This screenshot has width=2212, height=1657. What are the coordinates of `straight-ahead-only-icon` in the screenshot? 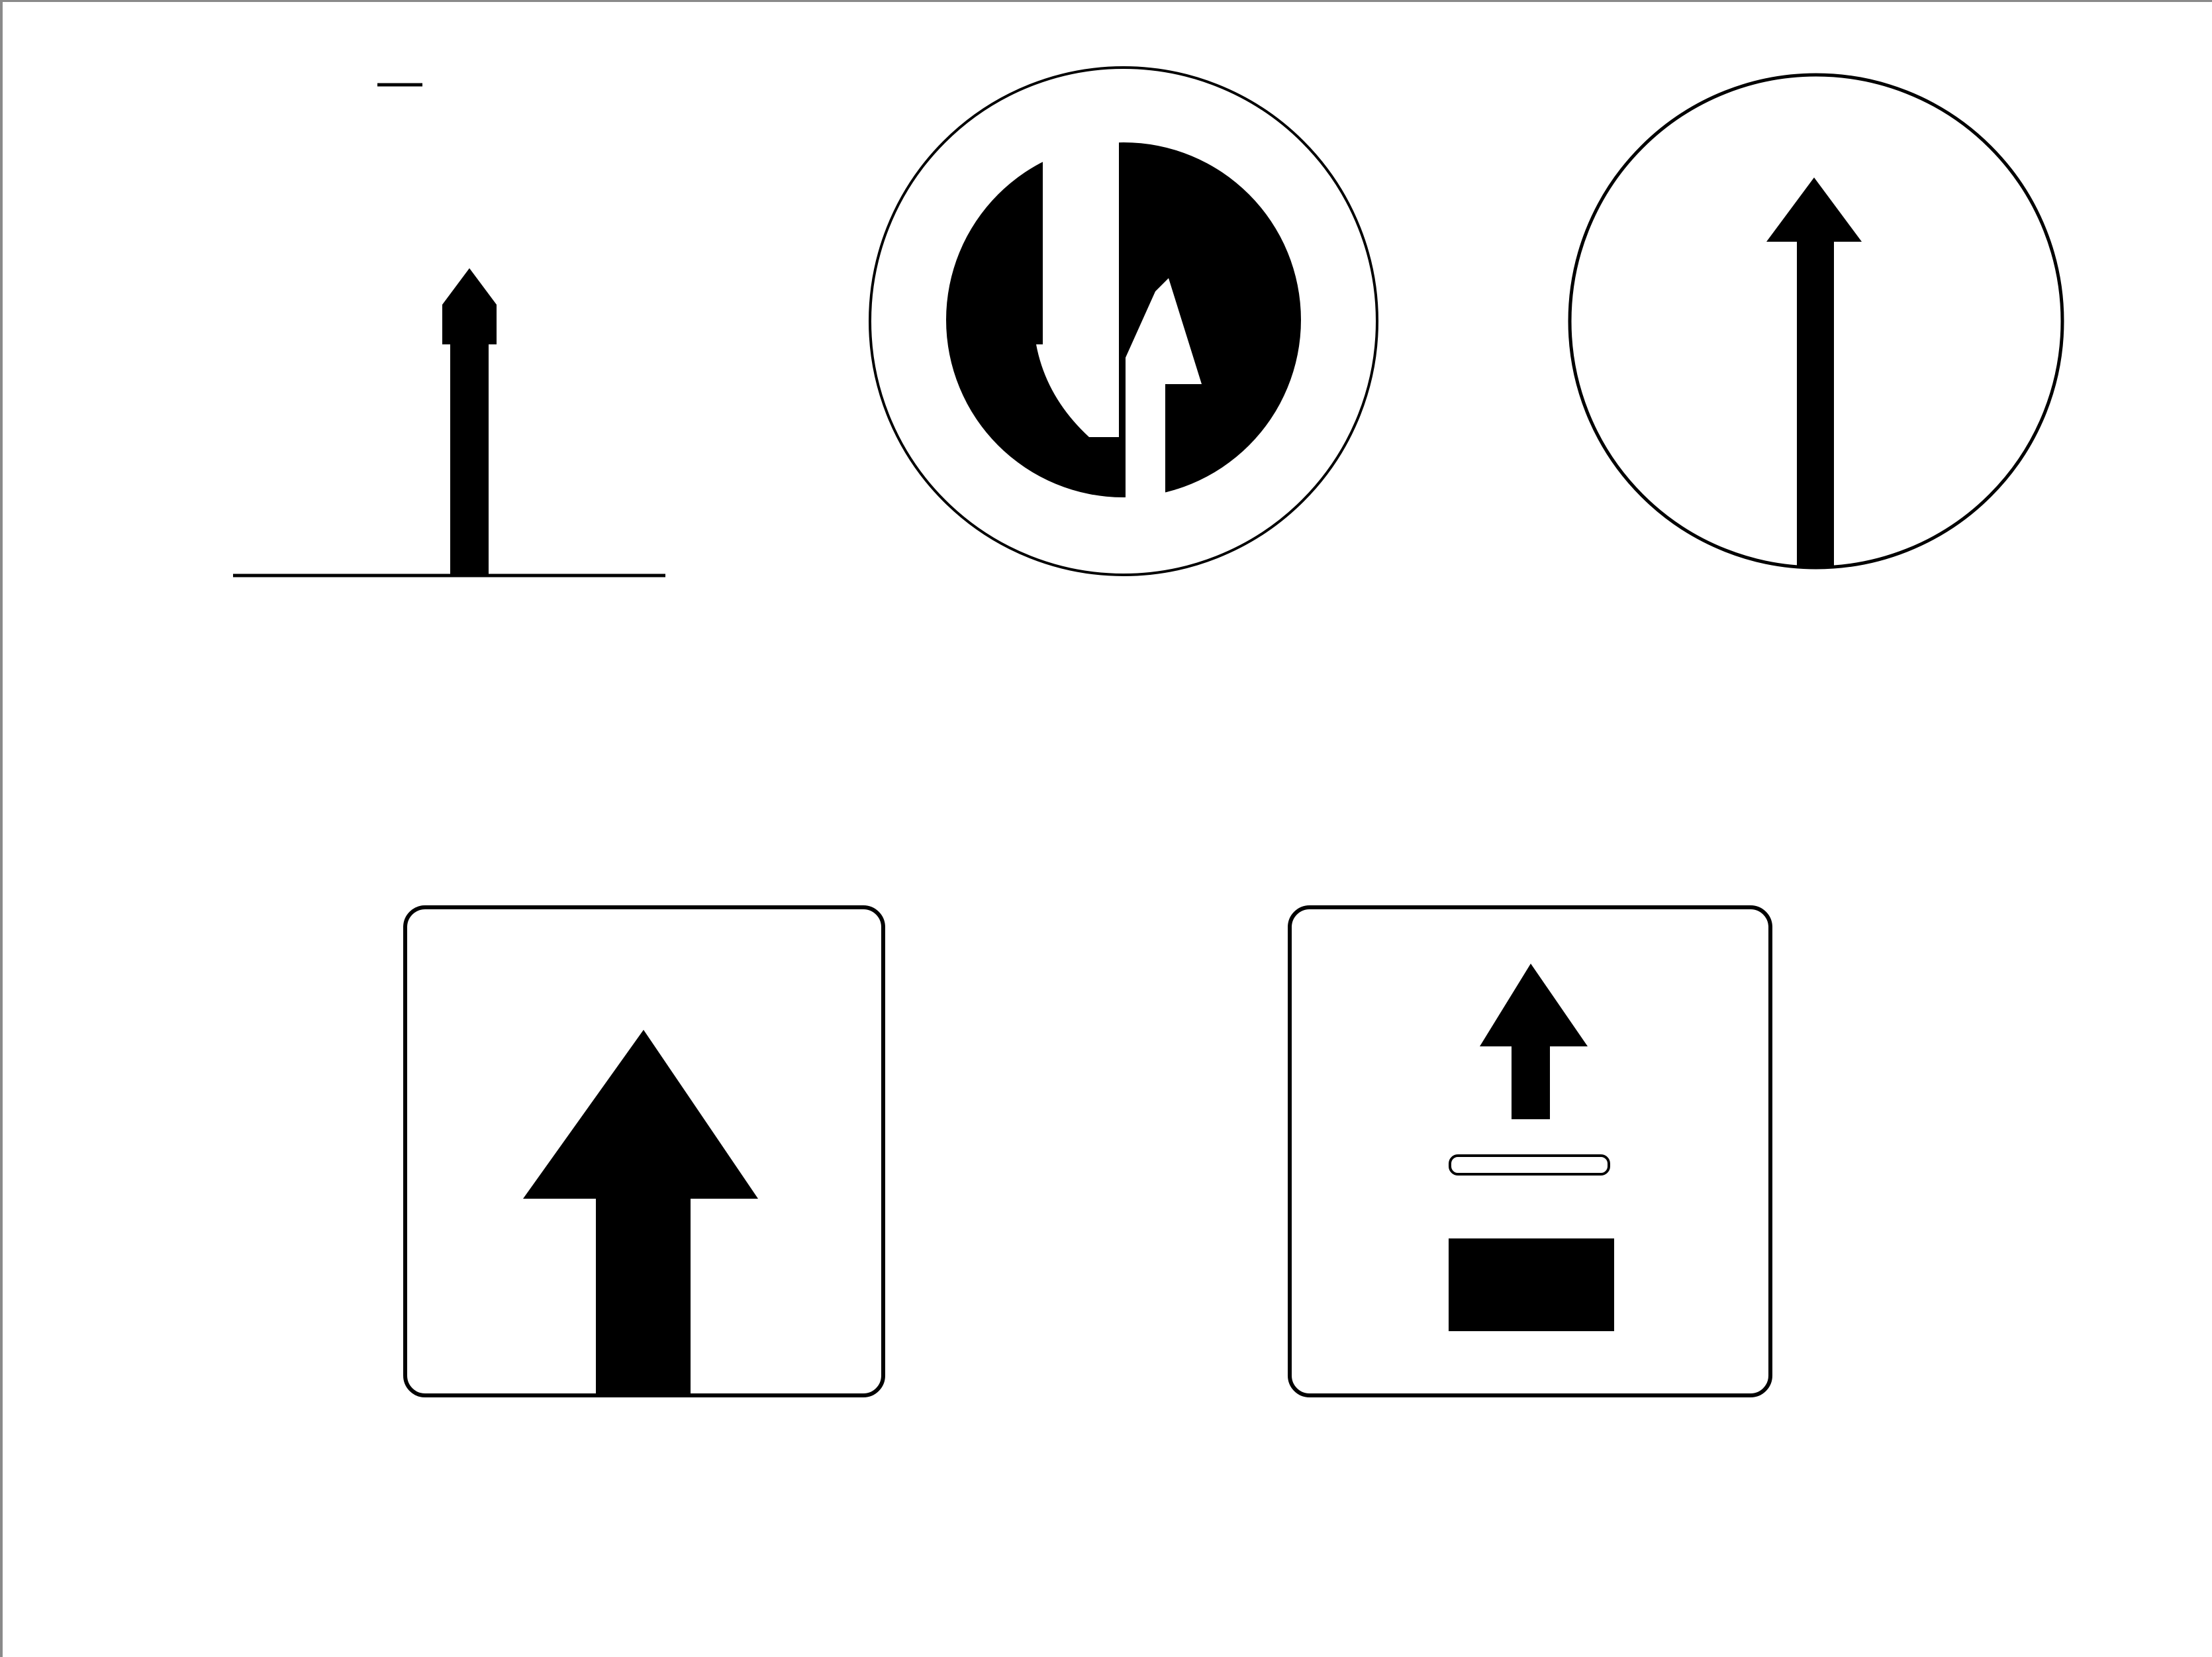 It's located at (1816, 321).